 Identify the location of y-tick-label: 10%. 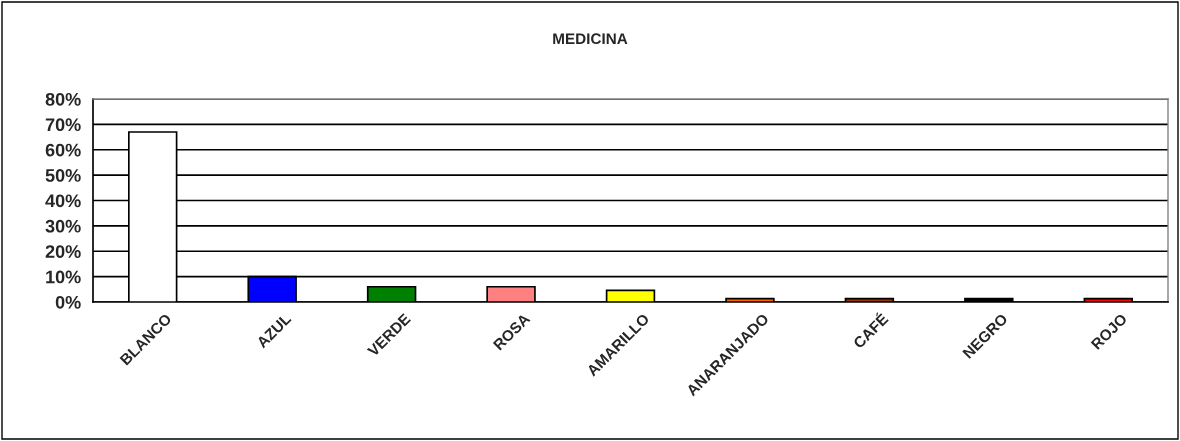
(63, 277).